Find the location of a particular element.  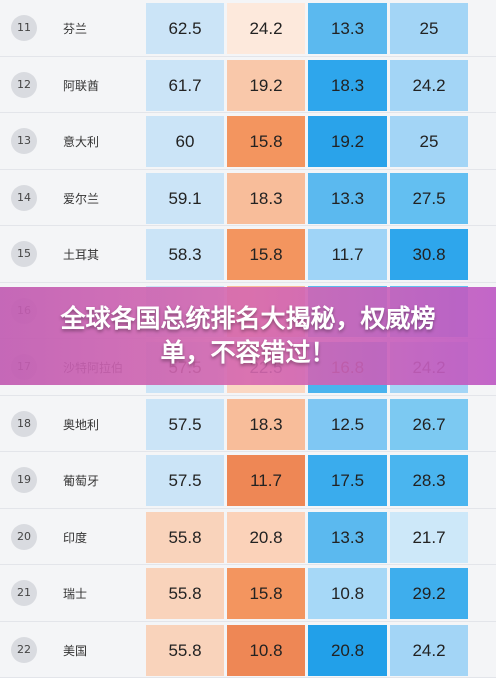

score-cell: 58.3 is located at coordinates (185, 254).